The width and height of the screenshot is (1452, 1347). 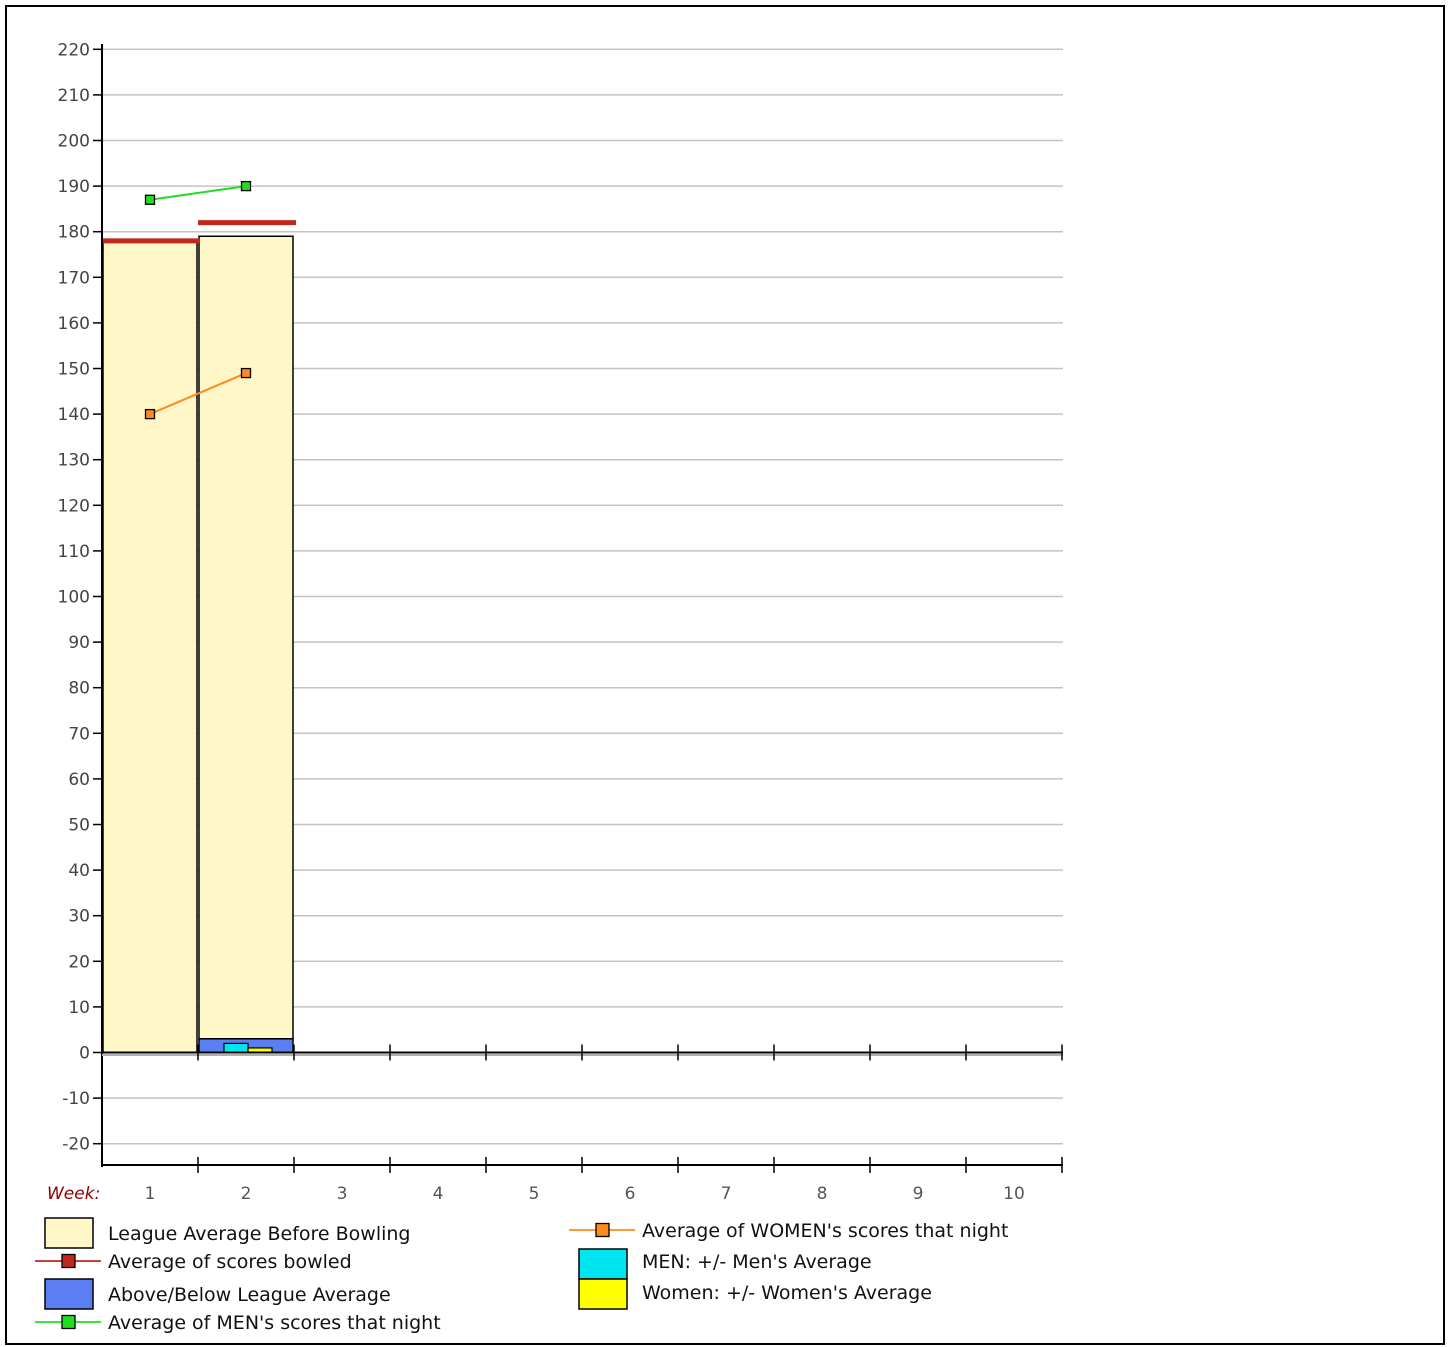 What do you see at coordinates (822, 1194) in the screenshot?
I see `x-tick-label: 8` at bounding box center [822, 1194].